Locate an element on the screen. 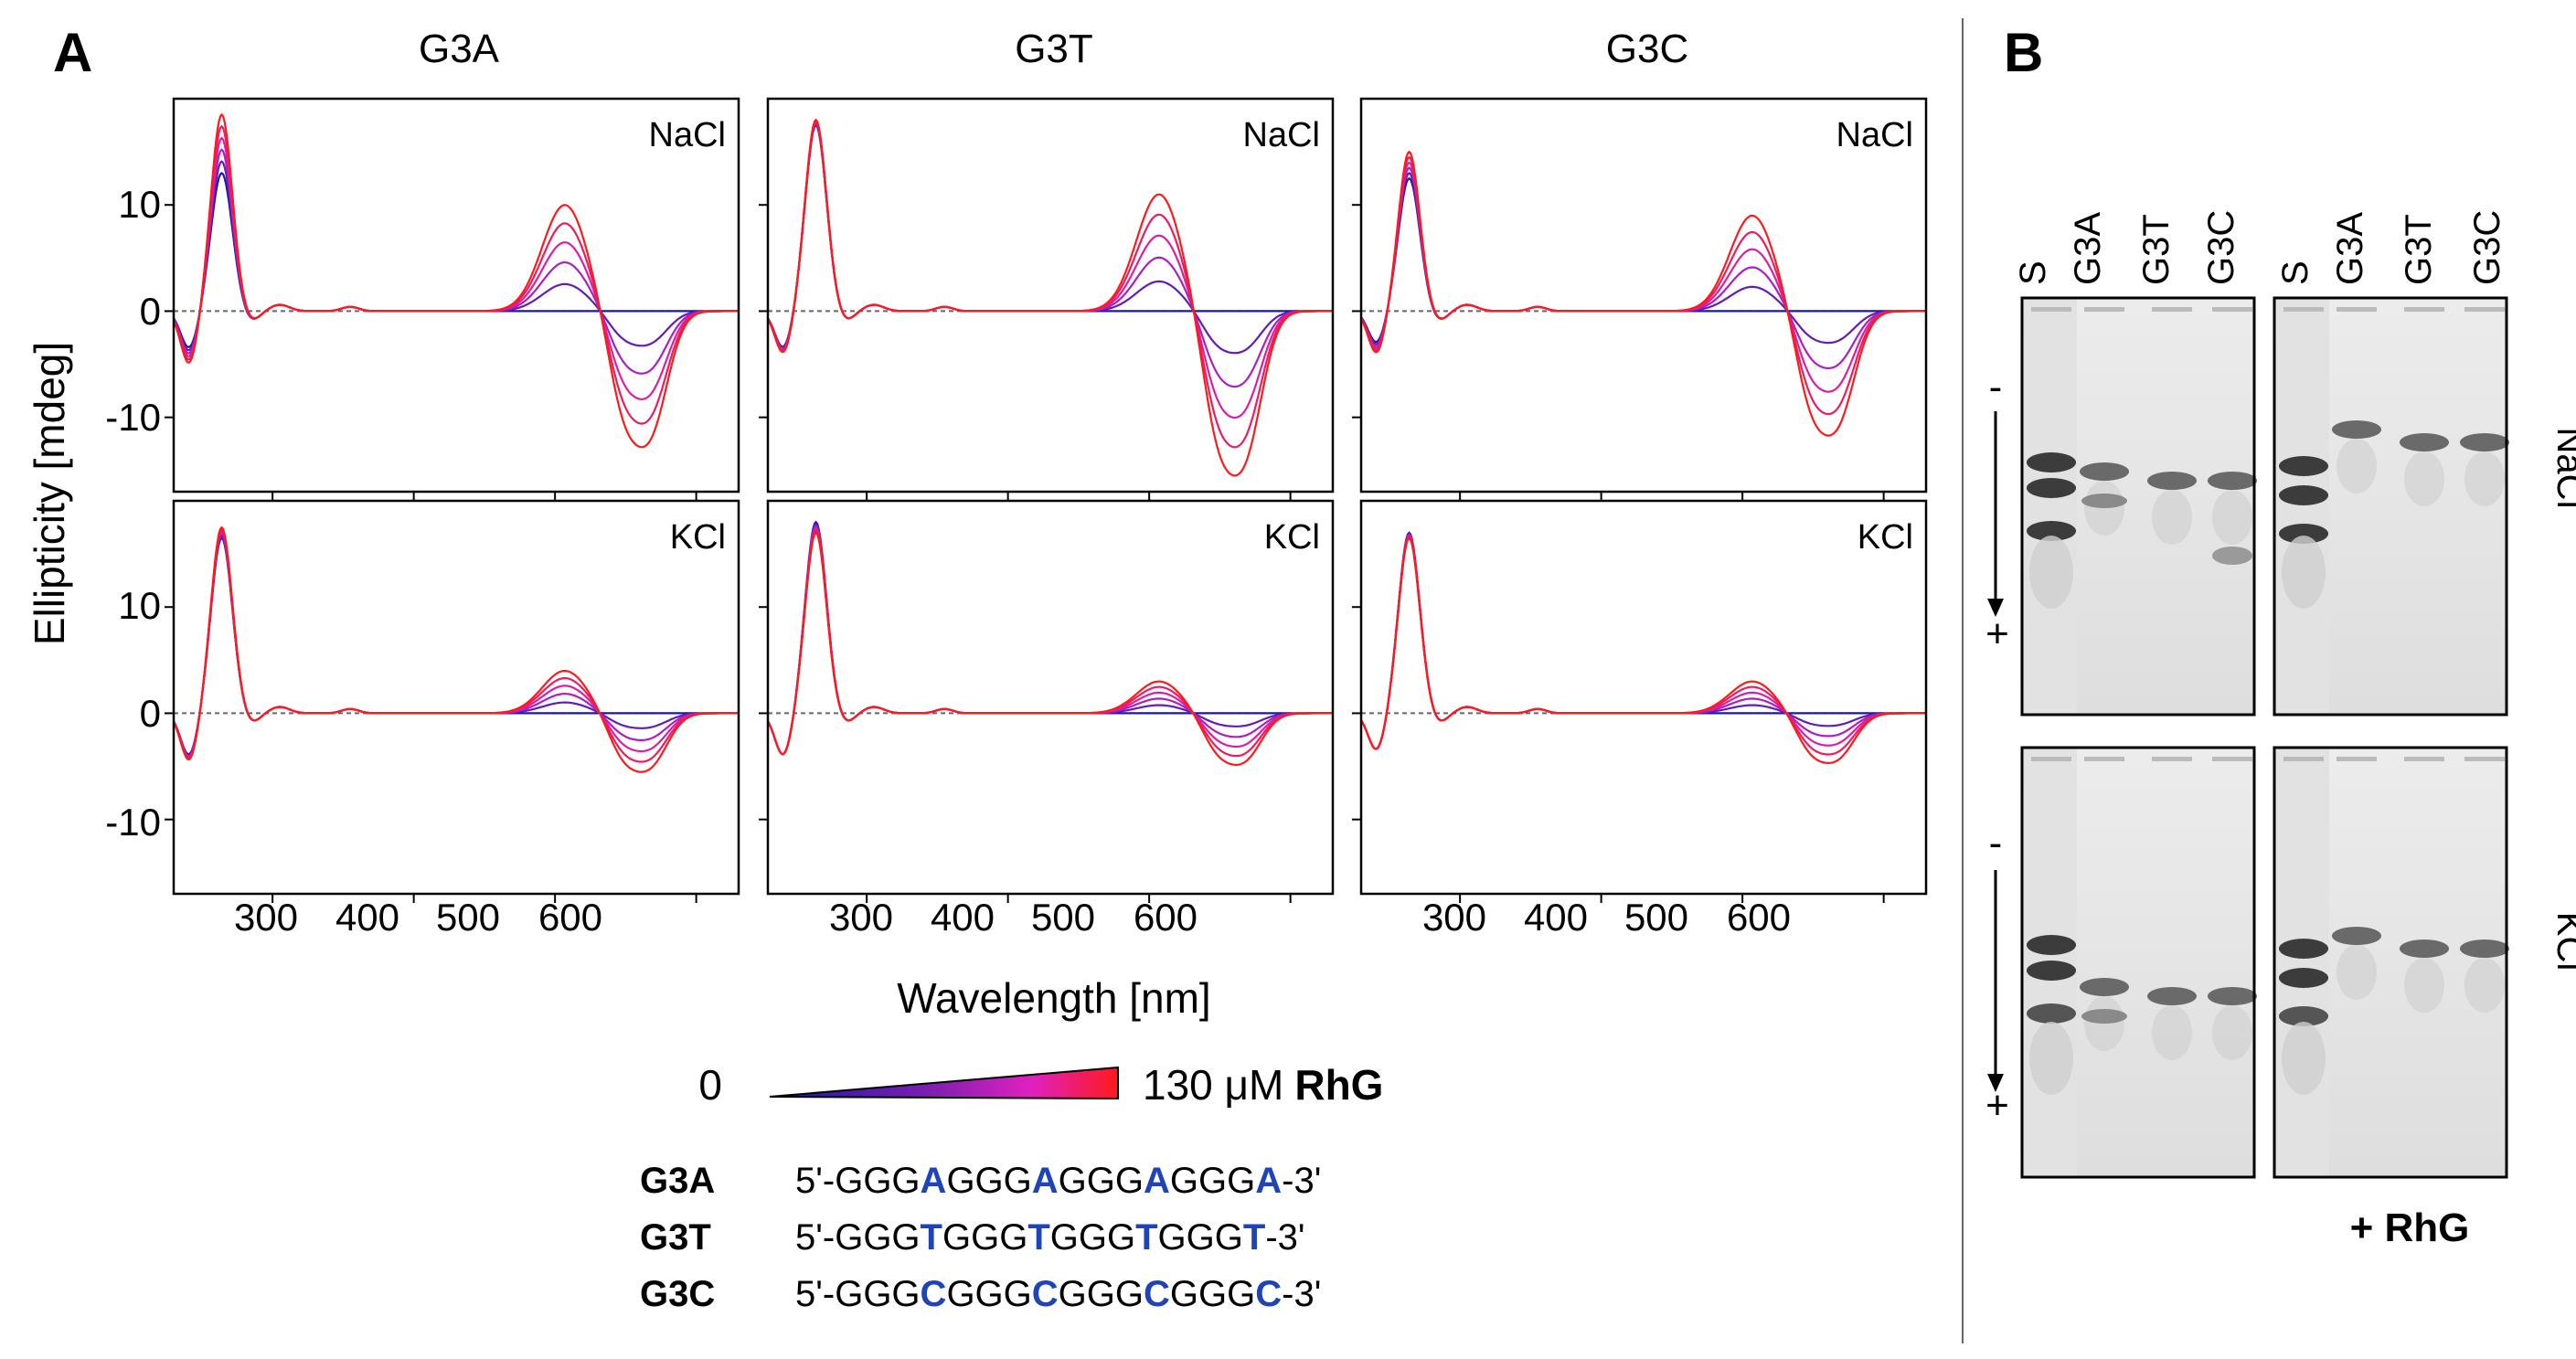 This screenshot has width=2576, height=1359. mutation-base: T is located at coordinates (1254, 1238).